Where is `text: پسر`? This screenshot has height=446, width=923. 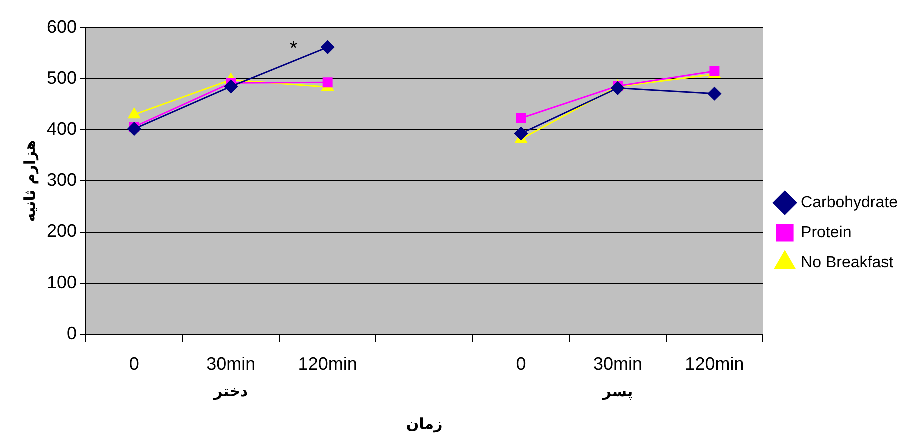
text: پسر is located at coordinates (618, 391).